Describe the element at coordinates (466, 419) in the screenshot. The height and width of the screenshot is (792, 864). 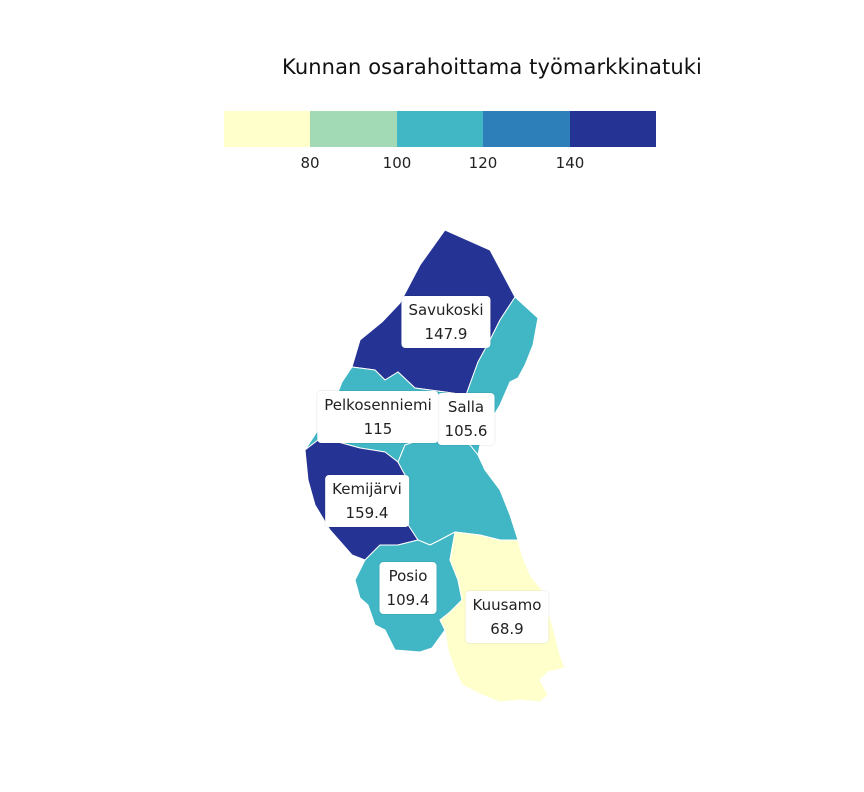
I see `label-salla: Salla 105.6` at that location.